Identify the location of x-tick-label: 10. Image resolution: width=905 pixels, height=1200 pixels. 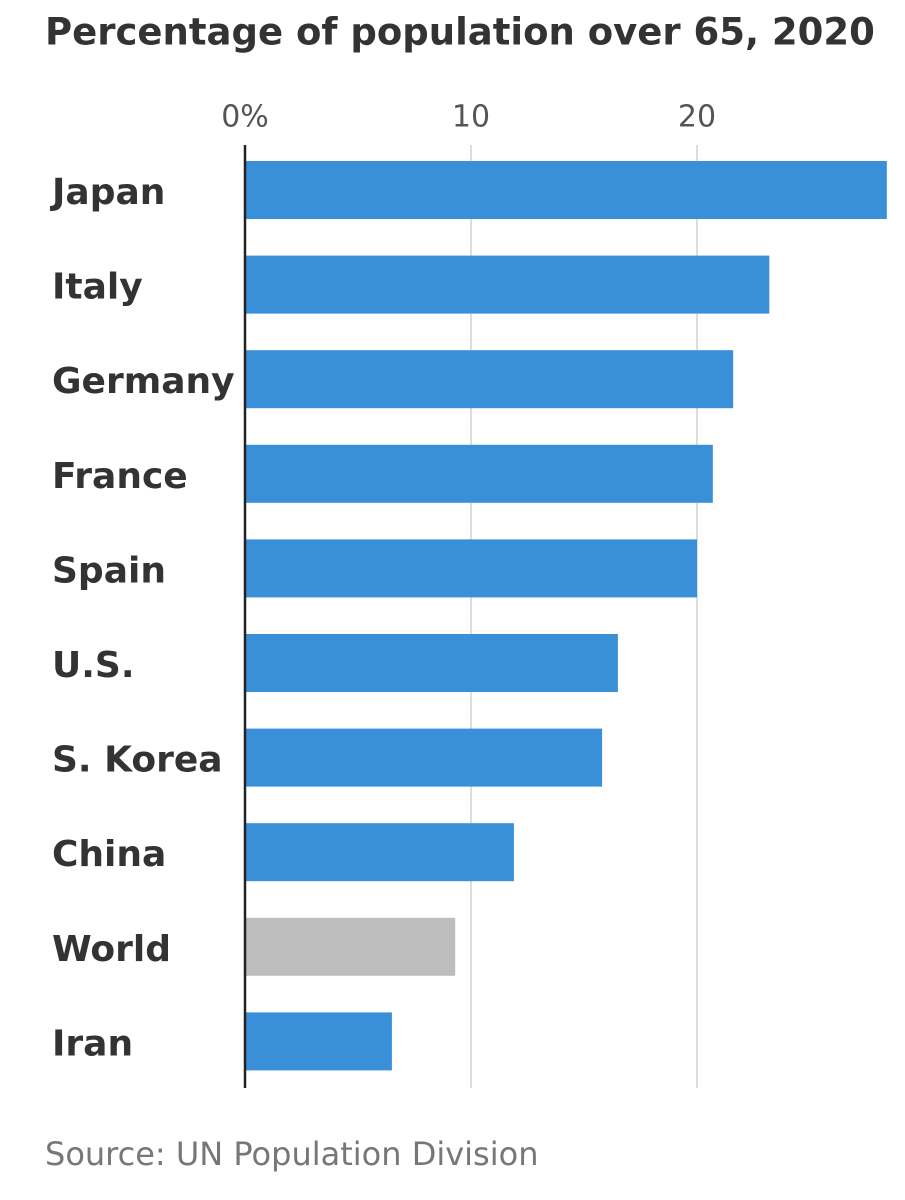
(471, 117).